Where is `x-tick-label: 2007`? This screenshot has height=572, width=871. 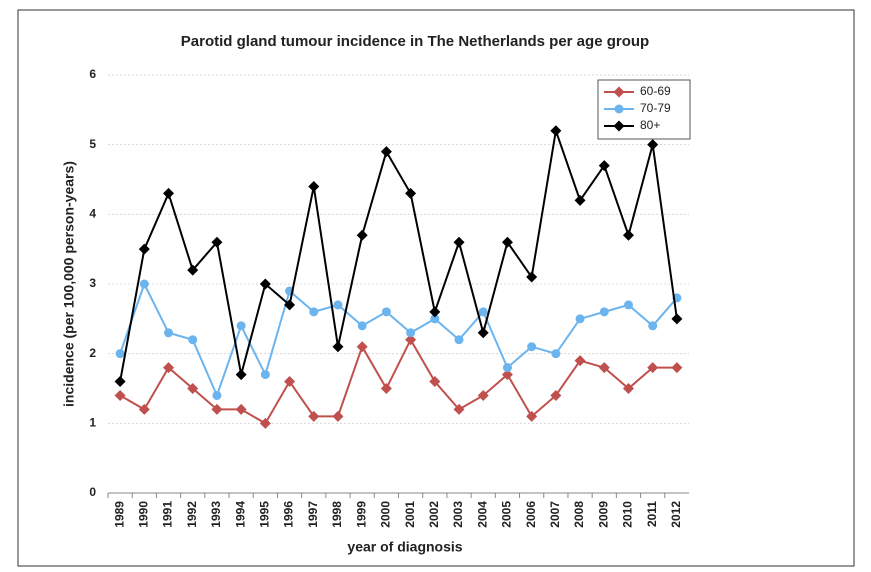
x-tick-label: 2007 is located at coordinates (555, 514).